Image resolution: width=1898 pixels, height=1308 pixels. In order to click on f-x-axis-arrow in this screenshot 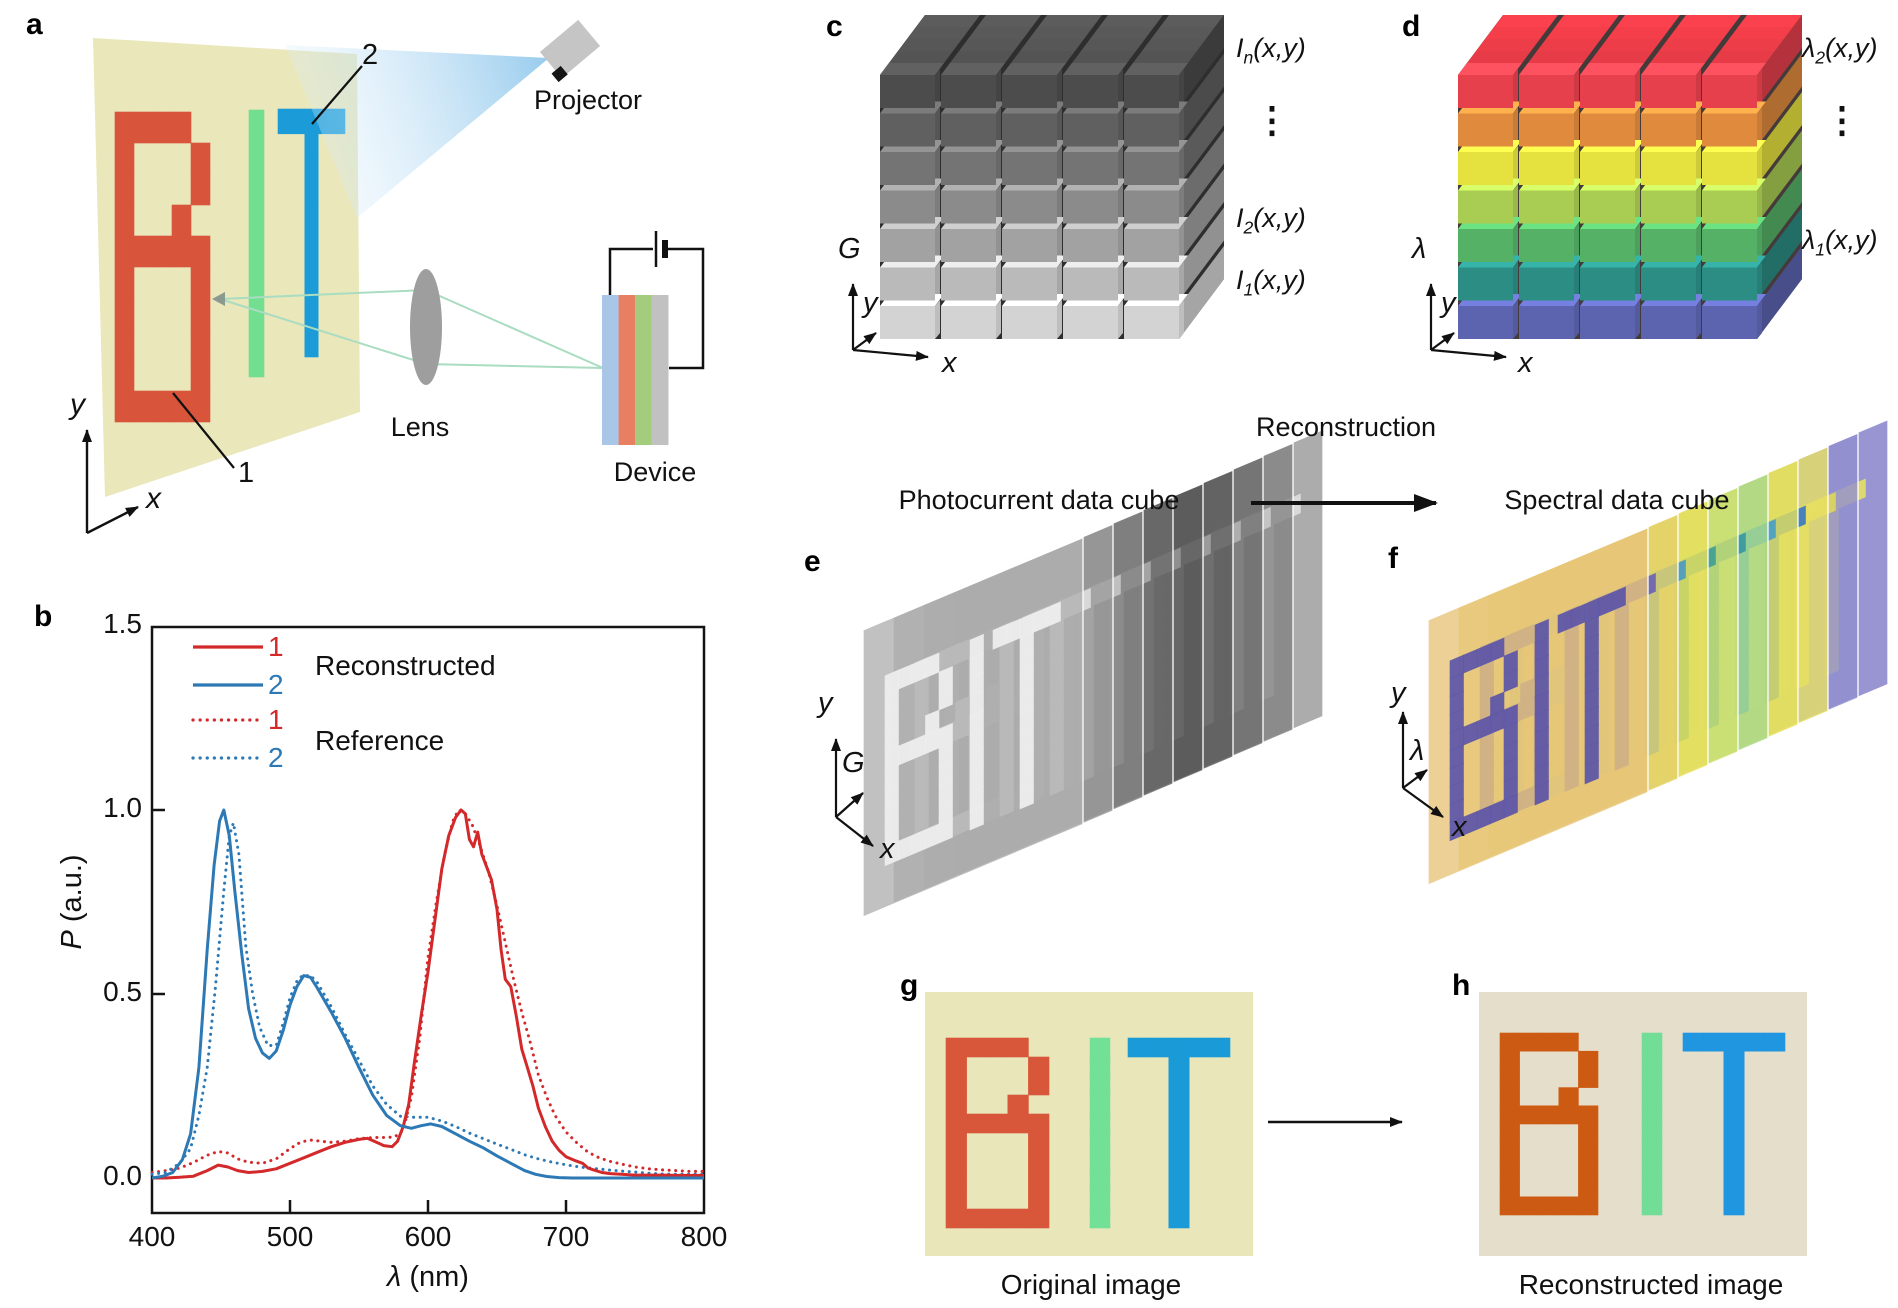, I will do `click(1423, 802)`.